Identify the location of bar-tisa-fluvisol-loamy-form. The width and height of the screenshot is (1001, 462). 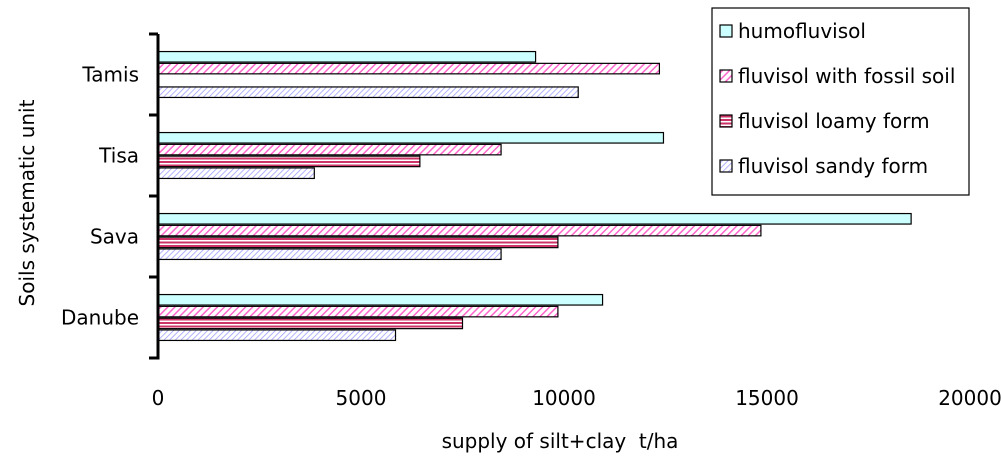
(289, 161).